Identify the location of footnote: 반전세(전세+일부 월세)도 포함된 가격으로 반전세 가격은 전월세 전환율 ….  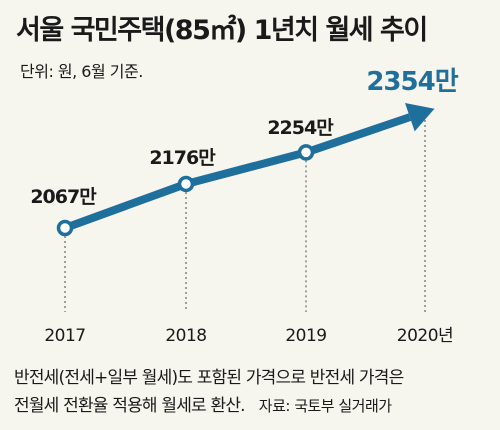
(209, 392).